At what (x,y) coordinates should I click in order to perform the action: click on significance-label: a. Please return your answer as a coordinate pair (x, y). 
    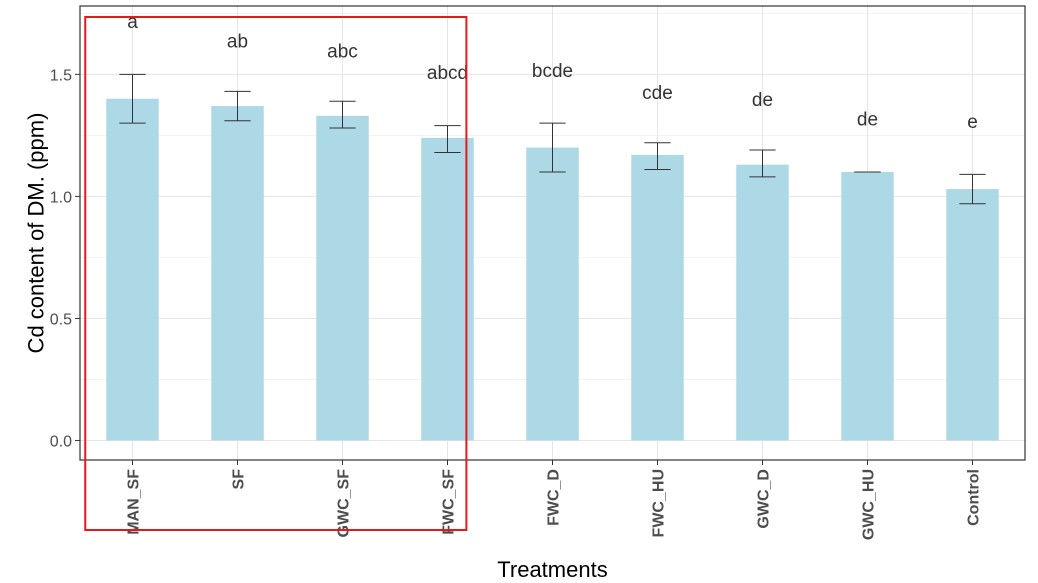
    Looking at the image, I should click on (132, 22).